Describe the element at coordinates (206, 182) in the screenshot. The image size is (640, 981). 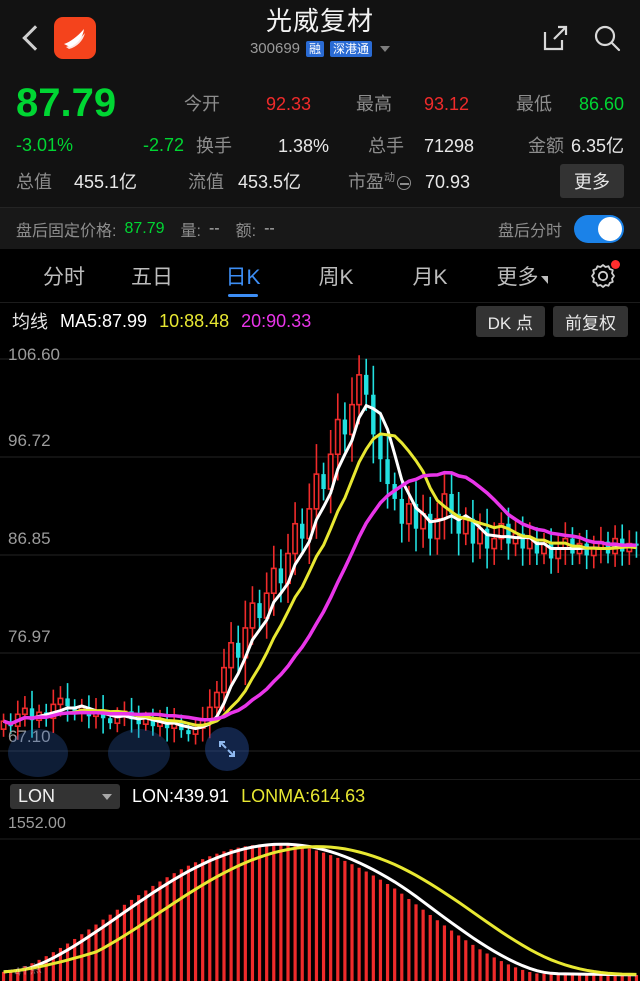
I see `float-cap-label: 流值` at that location.